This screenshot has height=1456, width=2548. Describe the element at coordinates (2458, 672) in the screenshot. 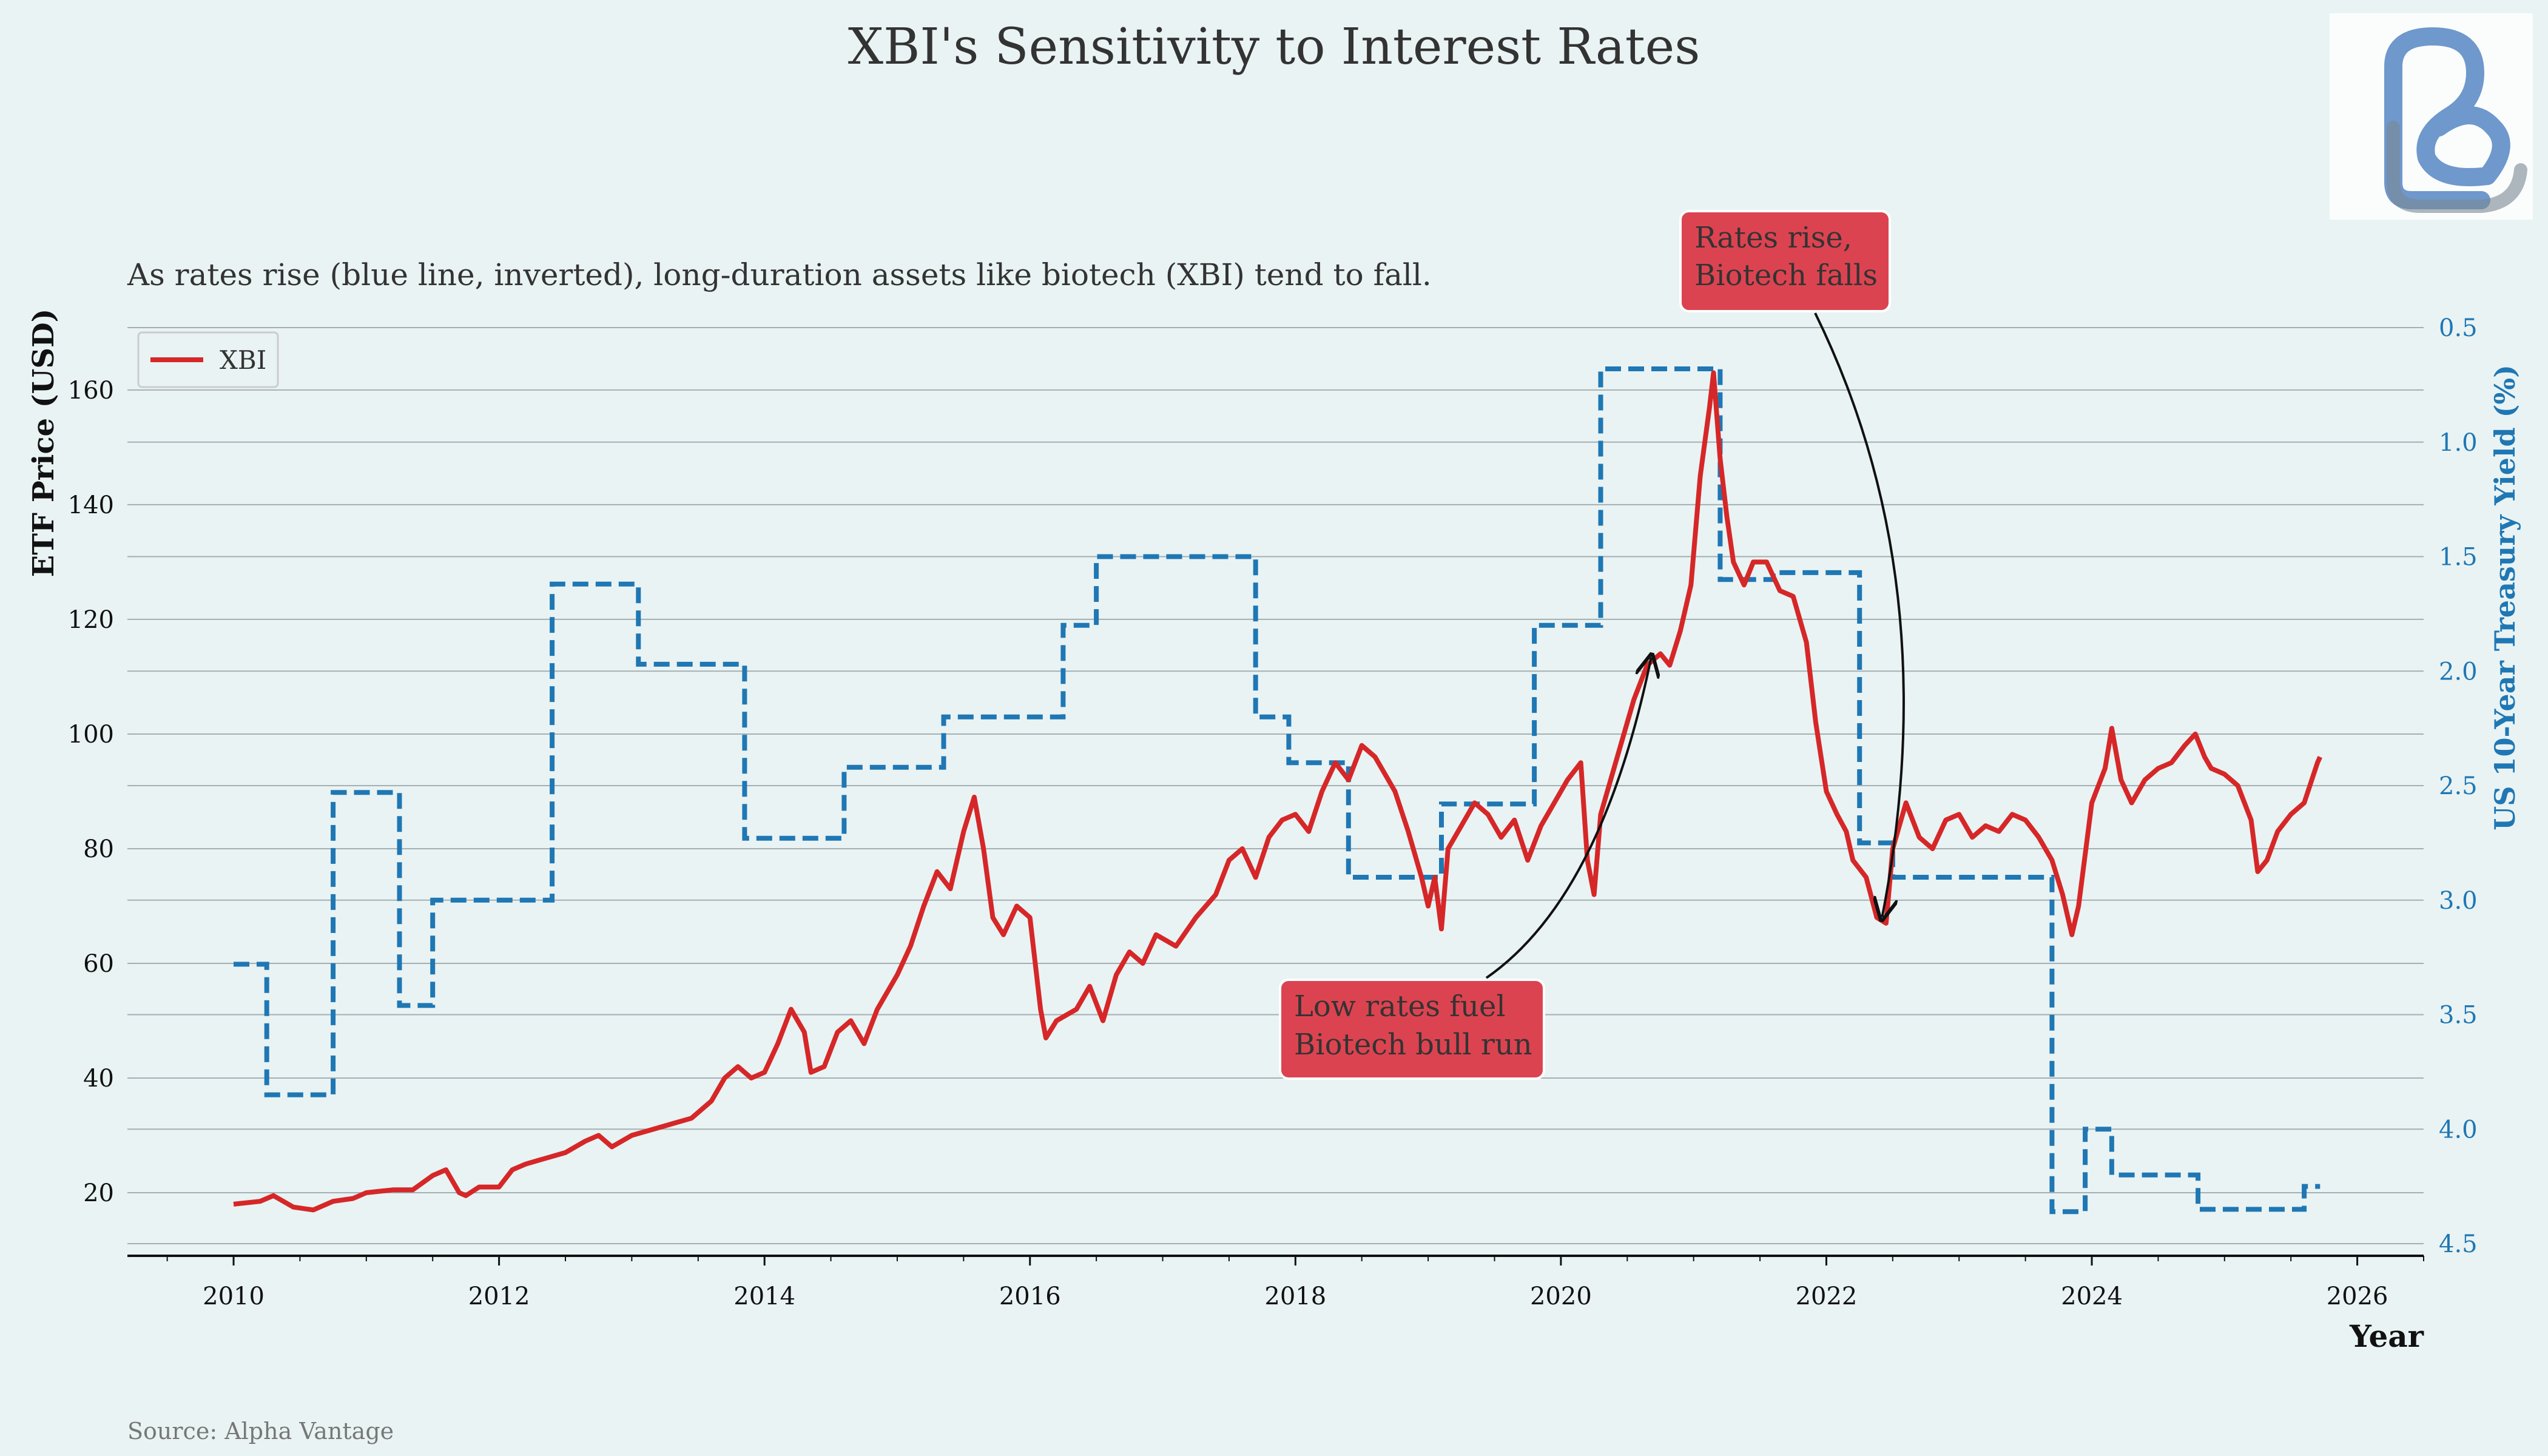

I see `y-right-tick-label: 2.0` at that location.